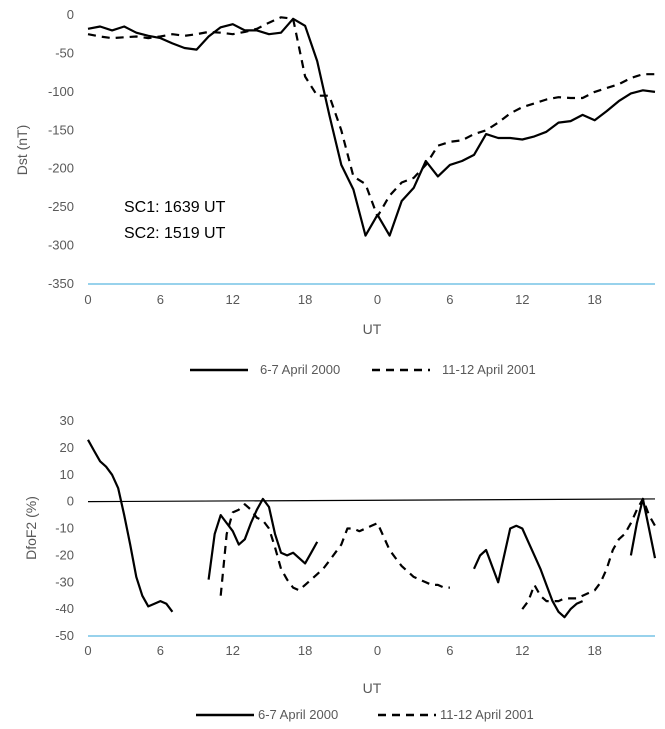  I want to click on annotation-text: SC1: 1639 UT, so click(175, 207).